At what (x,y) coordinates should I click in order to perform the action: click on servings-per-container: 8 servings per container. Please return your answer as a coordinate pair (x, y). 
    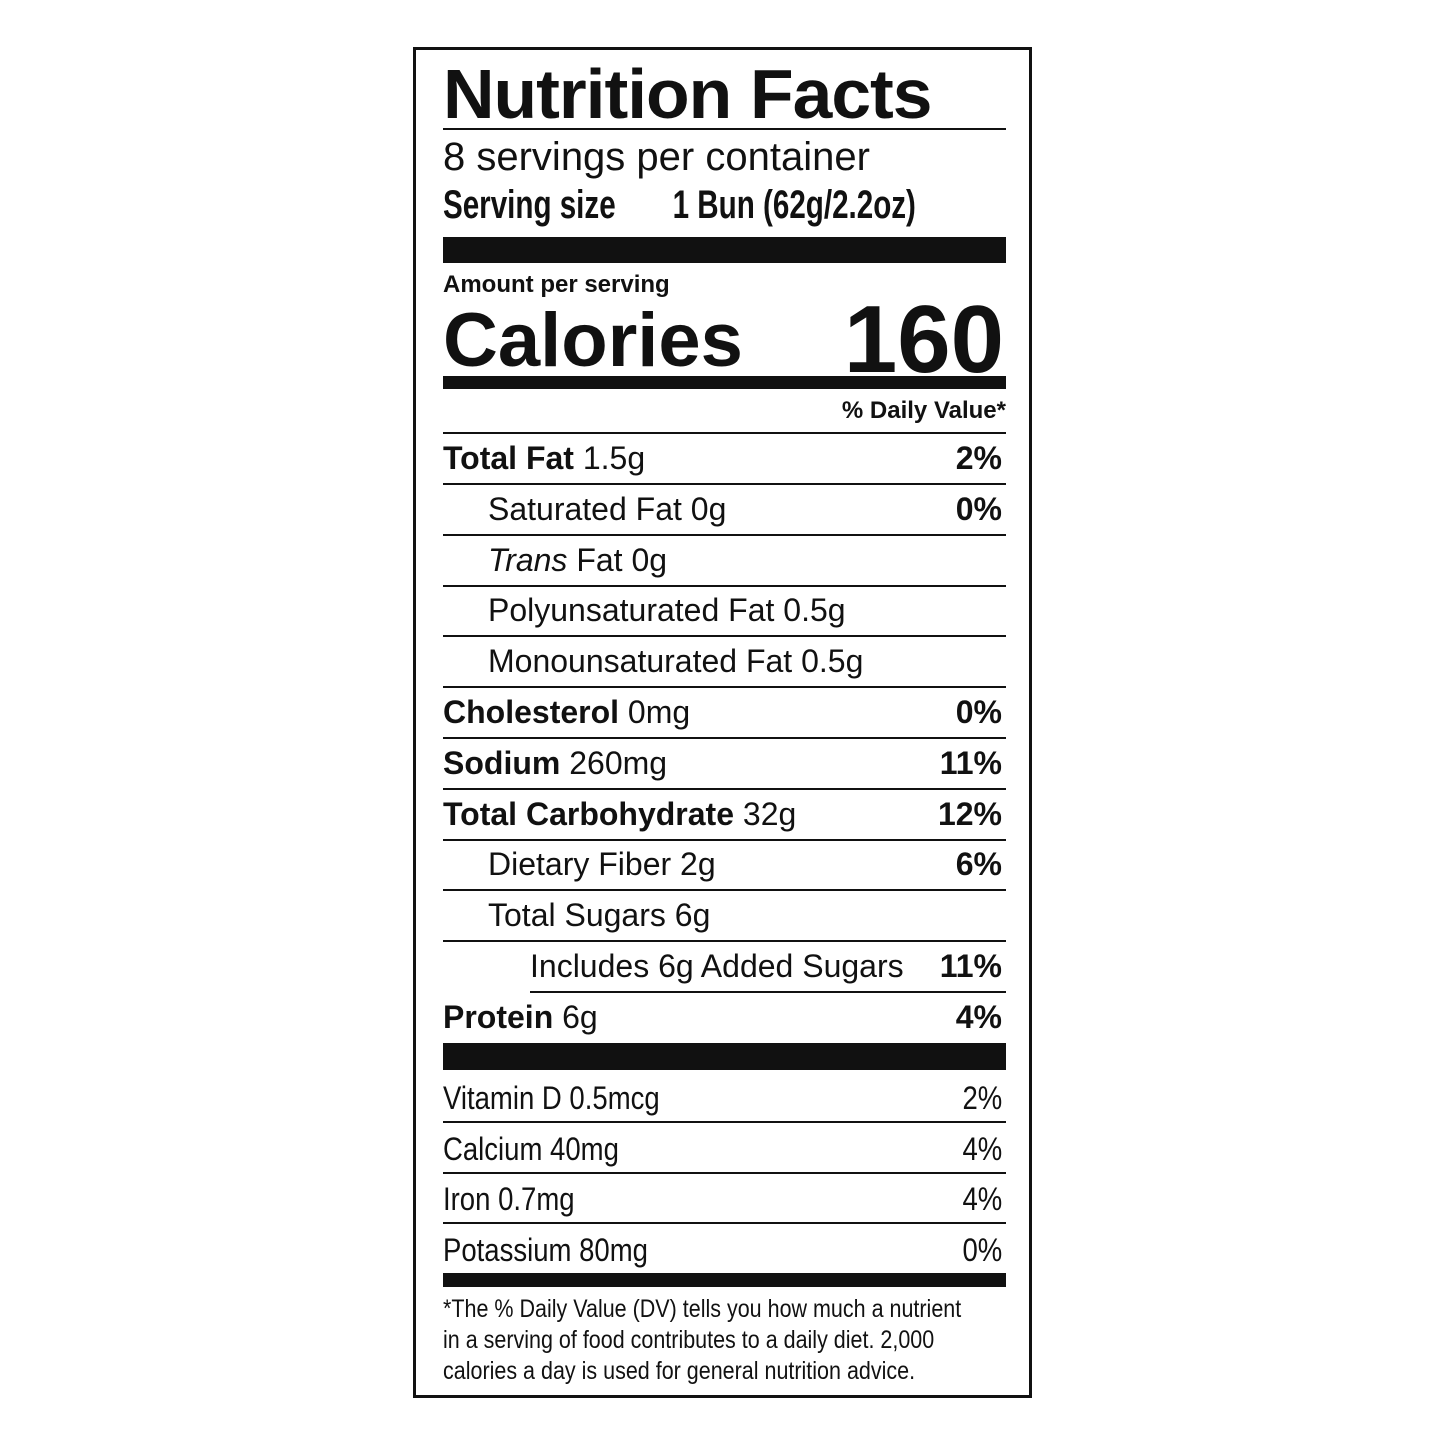
    Looking at the image, I should click on (656, 157).